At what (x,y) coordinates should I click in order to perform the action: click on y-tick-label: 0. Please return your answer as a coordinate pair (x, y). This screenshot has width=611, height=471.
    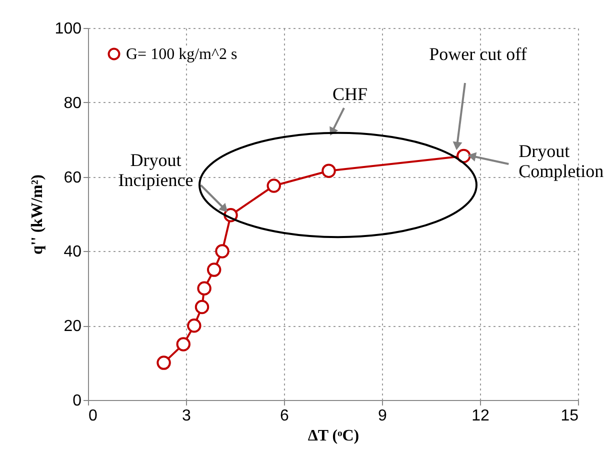
    Looking at the image, I should click on (77, 401).